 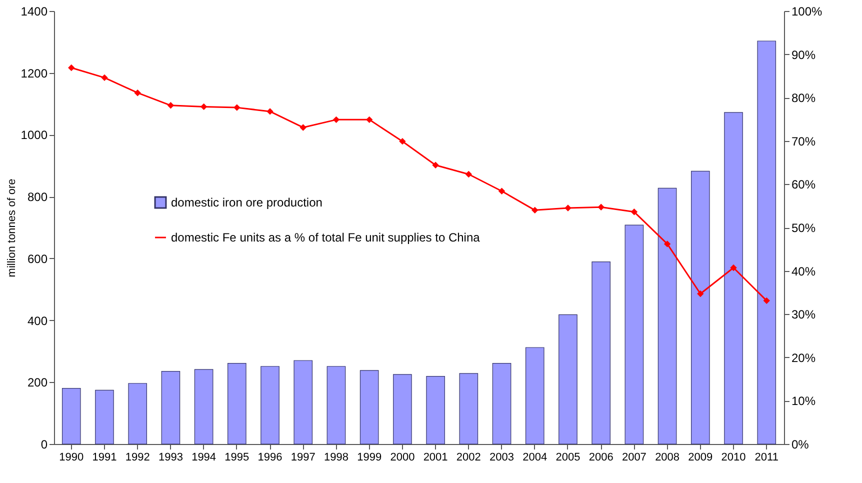 I want to click on legend-label: domestic iron ore production, so click(x=246, y=203).